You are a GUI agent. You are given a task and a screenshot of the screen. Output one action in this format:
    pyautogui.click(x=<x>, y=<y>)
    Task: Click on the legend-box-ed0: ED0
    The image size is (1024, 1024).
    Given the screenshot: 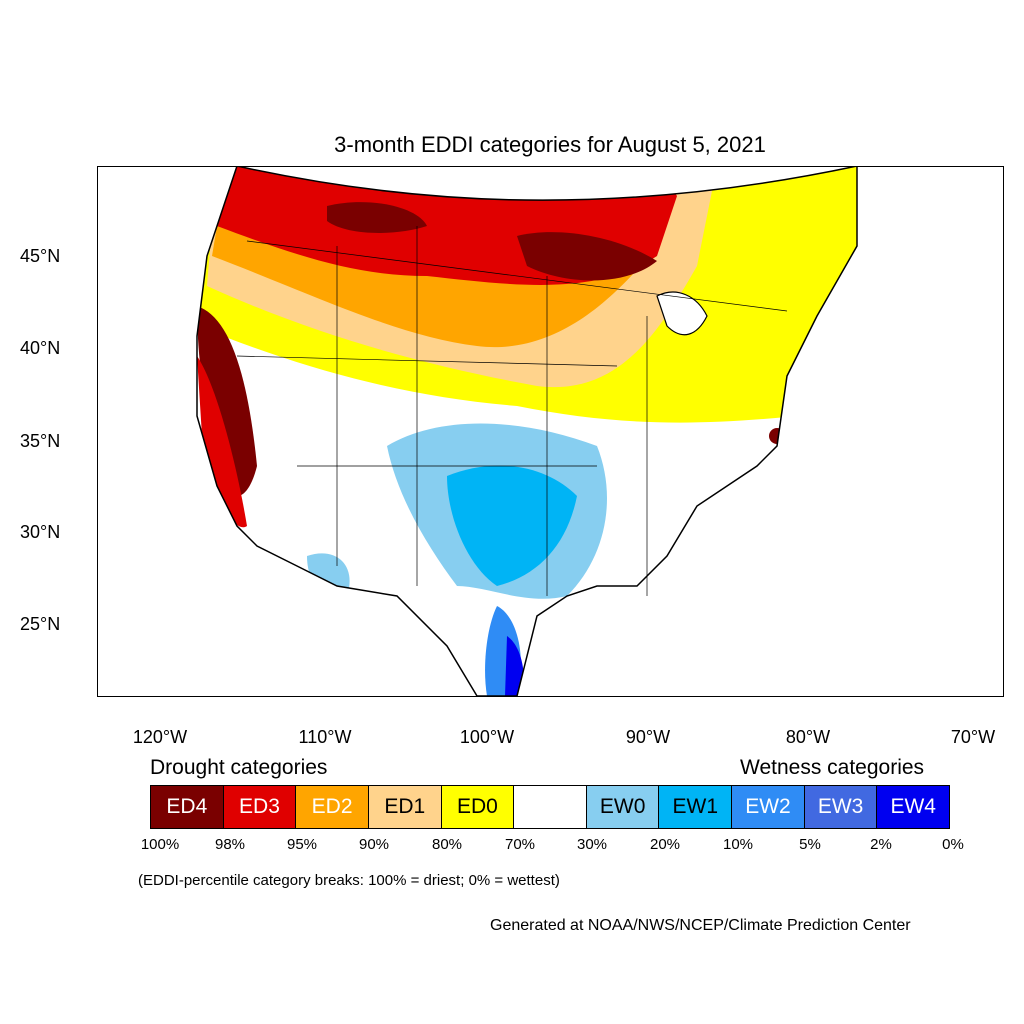 What is the action you would take?
    pyautogui.click(x=478, y=807)
    